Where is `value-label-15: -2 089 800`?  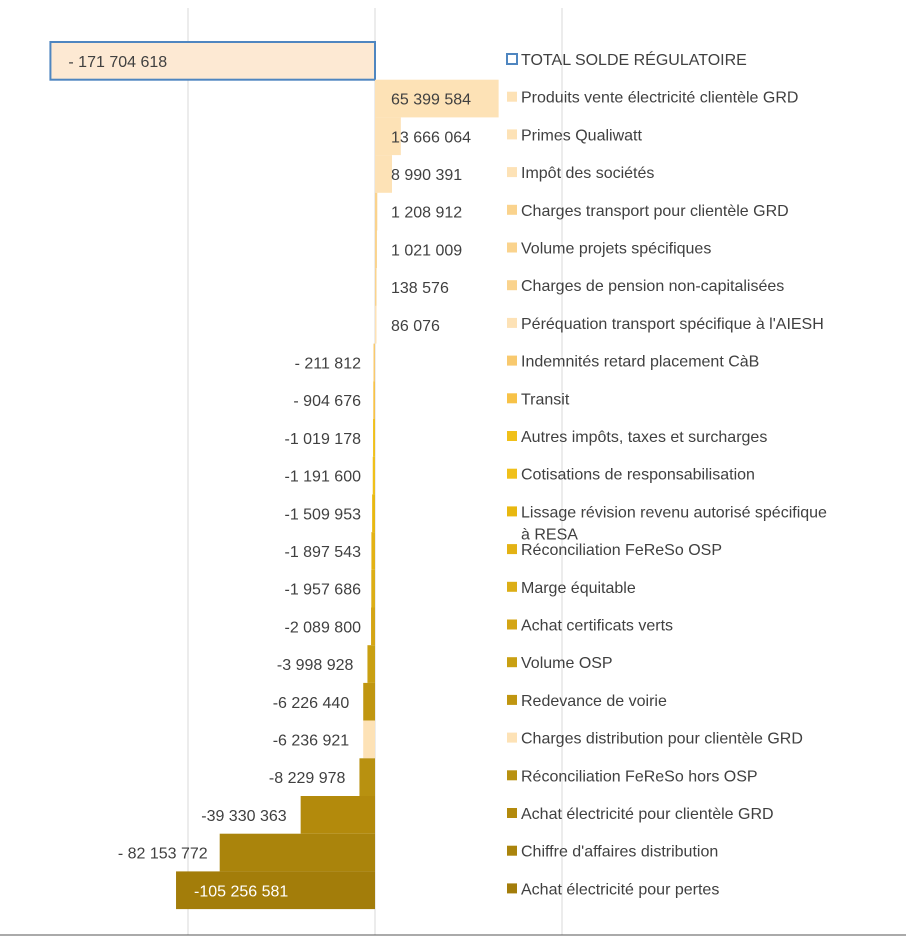 value-label-15: -2 089 800 is located at coordinates (322, 627).